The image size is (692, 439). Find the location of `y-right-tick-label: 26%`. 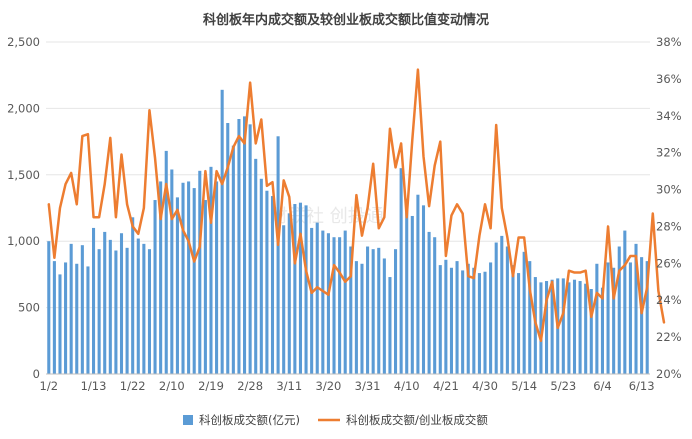

y-right-tick-label: 26% is located at coordinates (669, 263).